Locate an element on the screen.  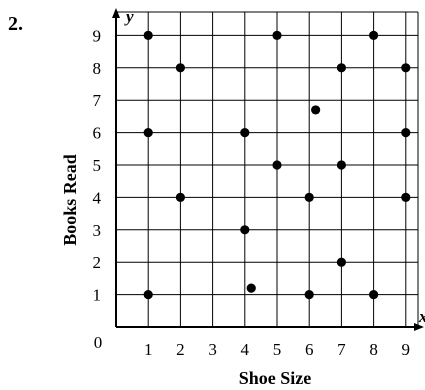
x-tick-label: 9 is located at coordinates (406, 349).